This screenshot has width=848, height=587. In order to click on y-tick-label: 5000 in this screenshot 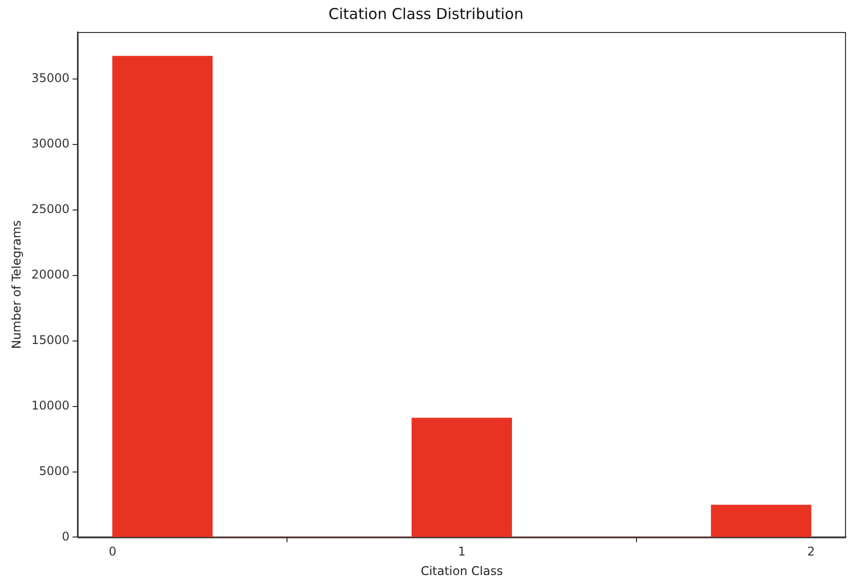, I will do `click(54, 471)`.